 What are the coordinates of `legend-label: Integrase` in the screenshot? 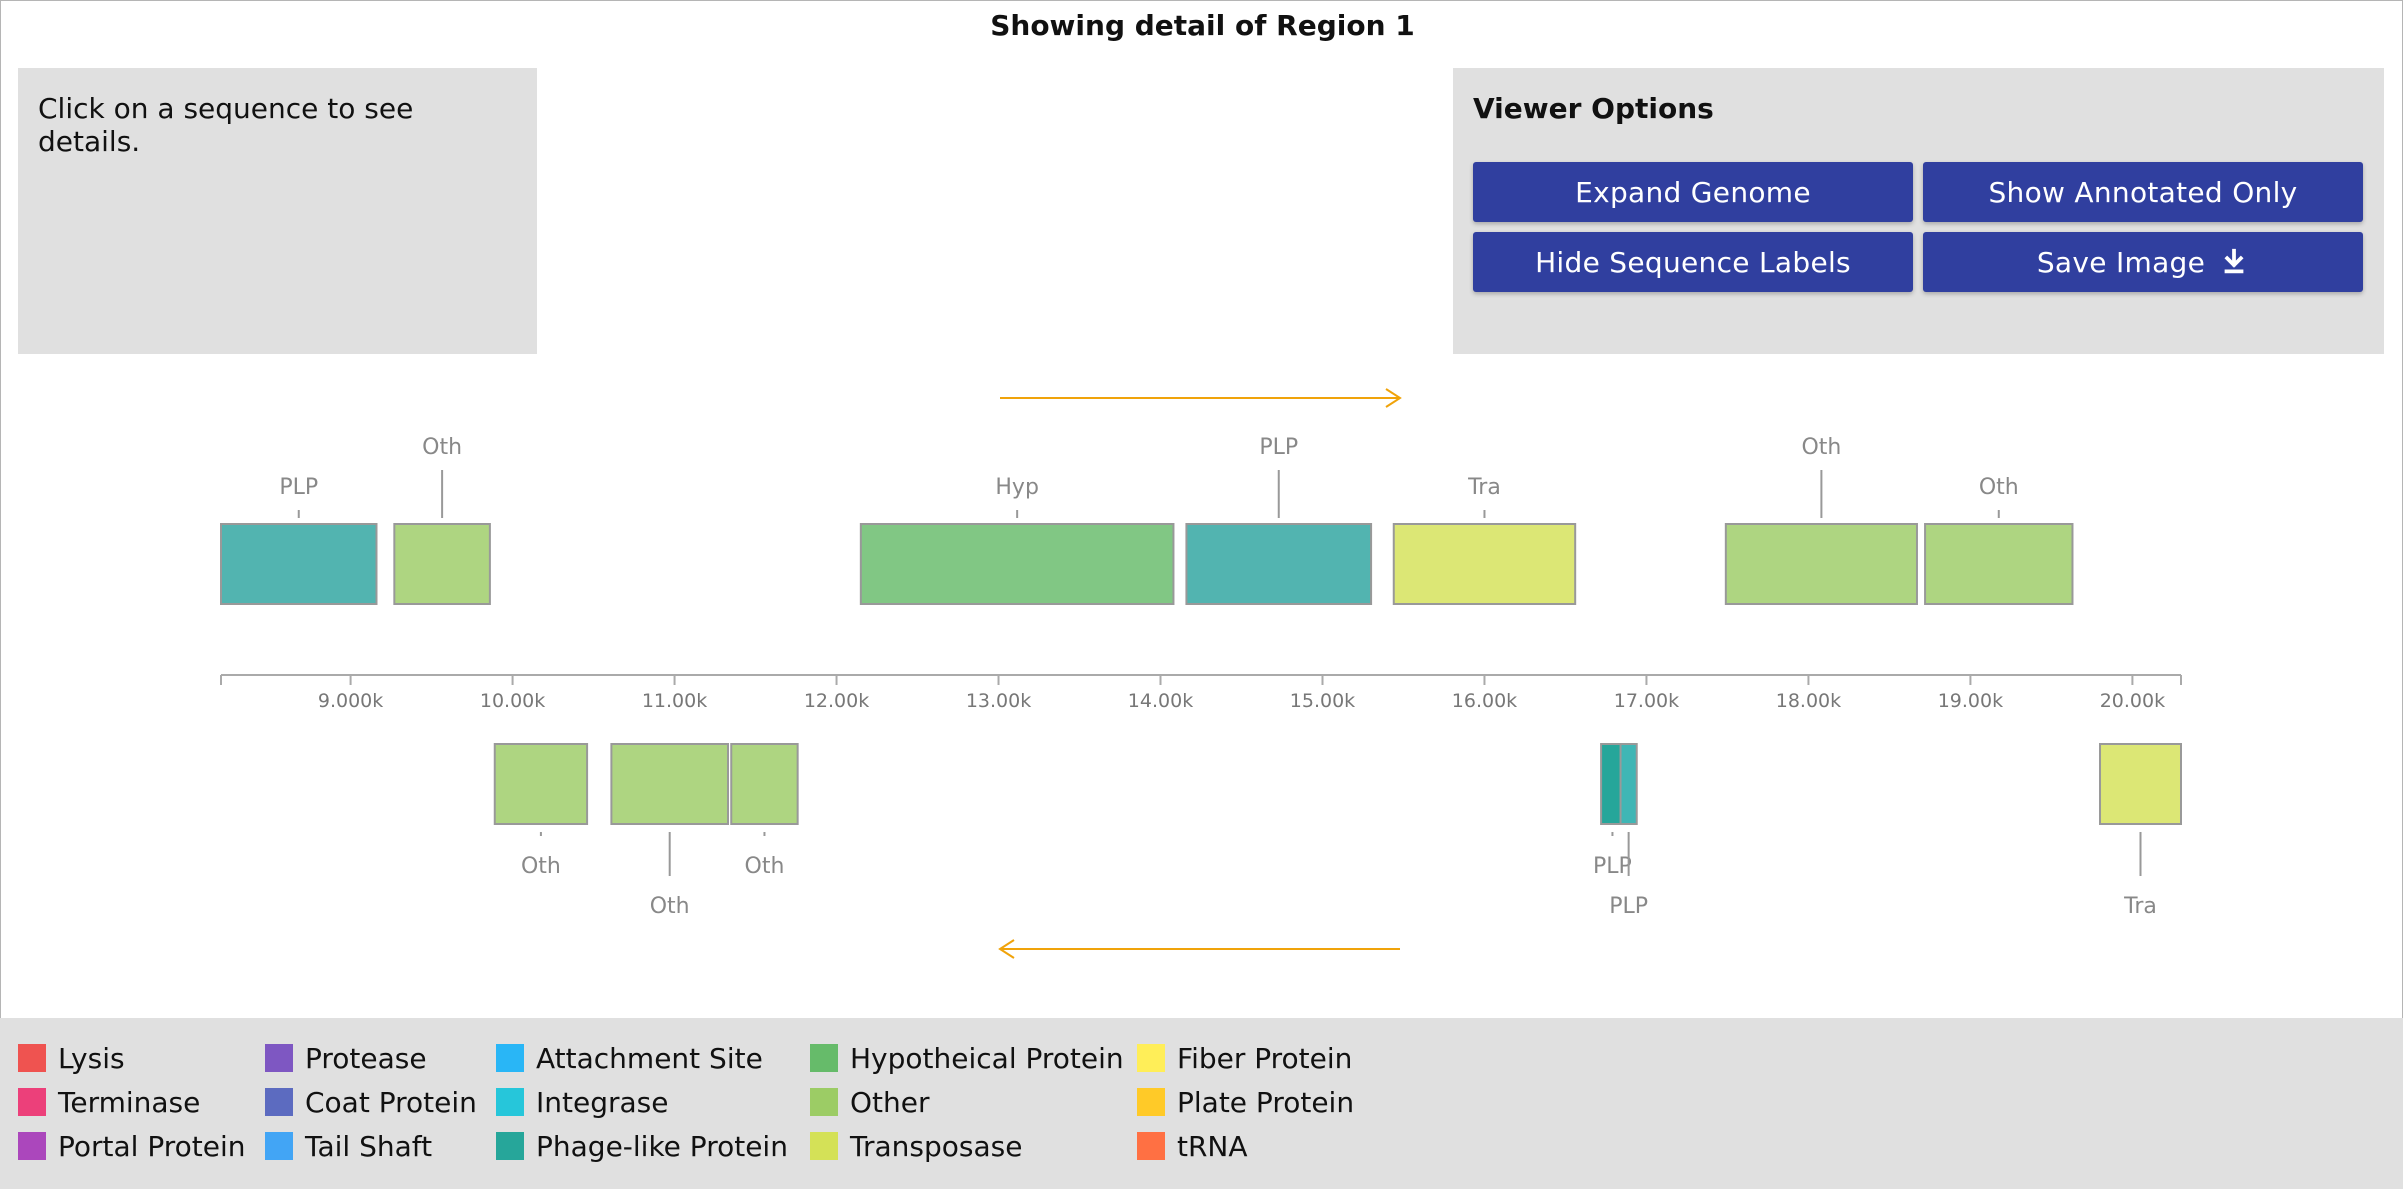 It's located at (602, 1102).